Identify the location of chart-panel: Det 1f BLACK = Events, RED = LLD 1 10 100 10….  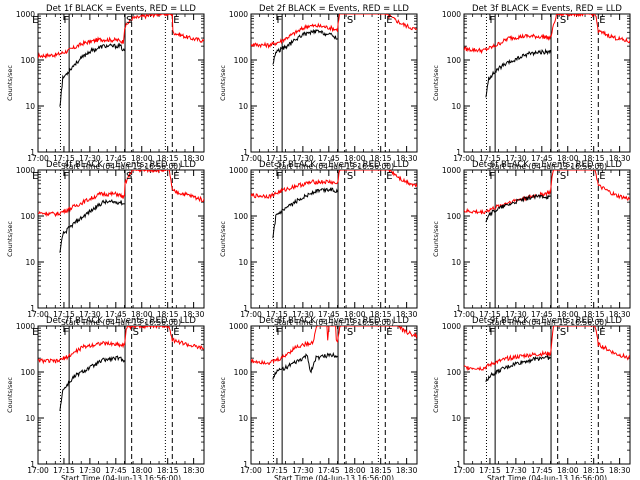
(105, 87).